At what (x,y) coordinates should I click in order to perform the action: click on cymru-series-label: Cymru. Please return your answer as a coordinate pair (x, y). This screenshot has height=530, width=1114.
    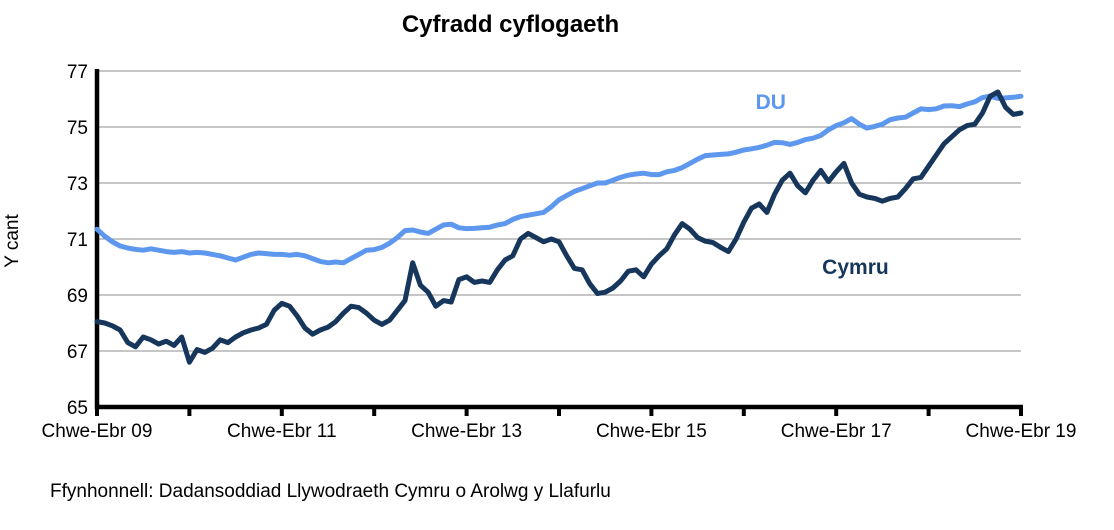
    Looking at the image, I should click on (855, 267).